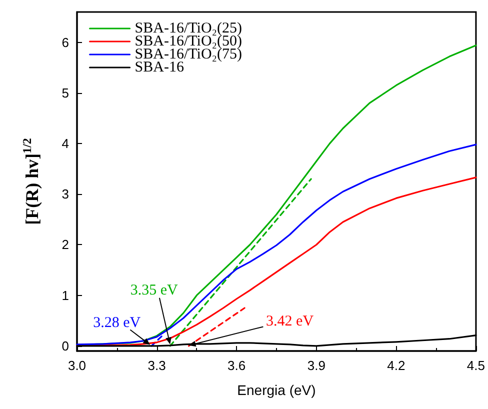 This screenshot has height=409, width=488. Describe the element at coordinates (117, 323) in the screenshot. I see `annotation: 3.28 eV` at that location.